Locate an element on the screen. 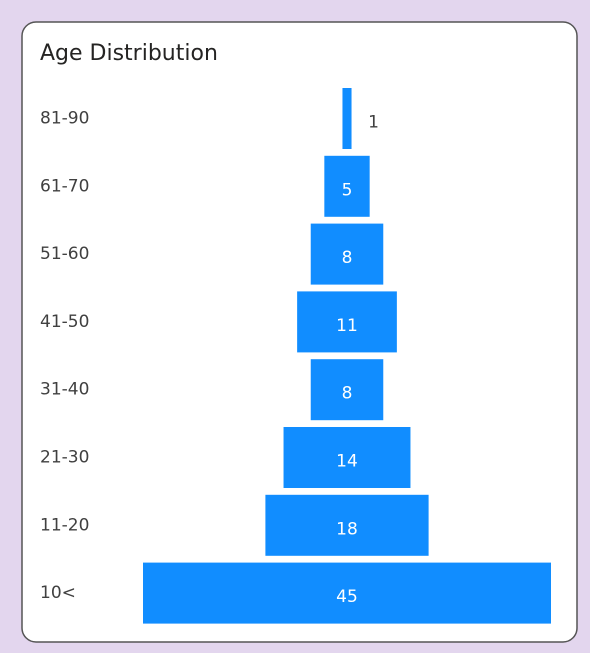 The width and height of the screenshot is (590, 653). category-label: 51-60 is located at coordinates (64, 254).